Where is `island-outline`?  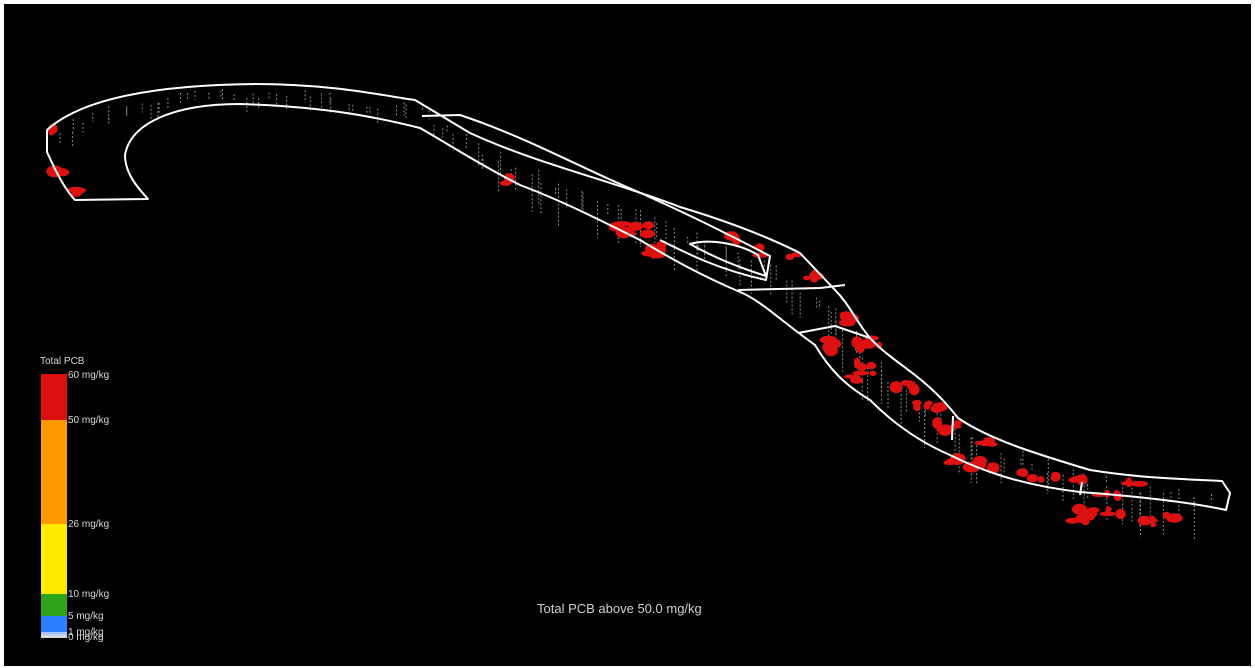 island-outline is located at coordinates (728, 258).